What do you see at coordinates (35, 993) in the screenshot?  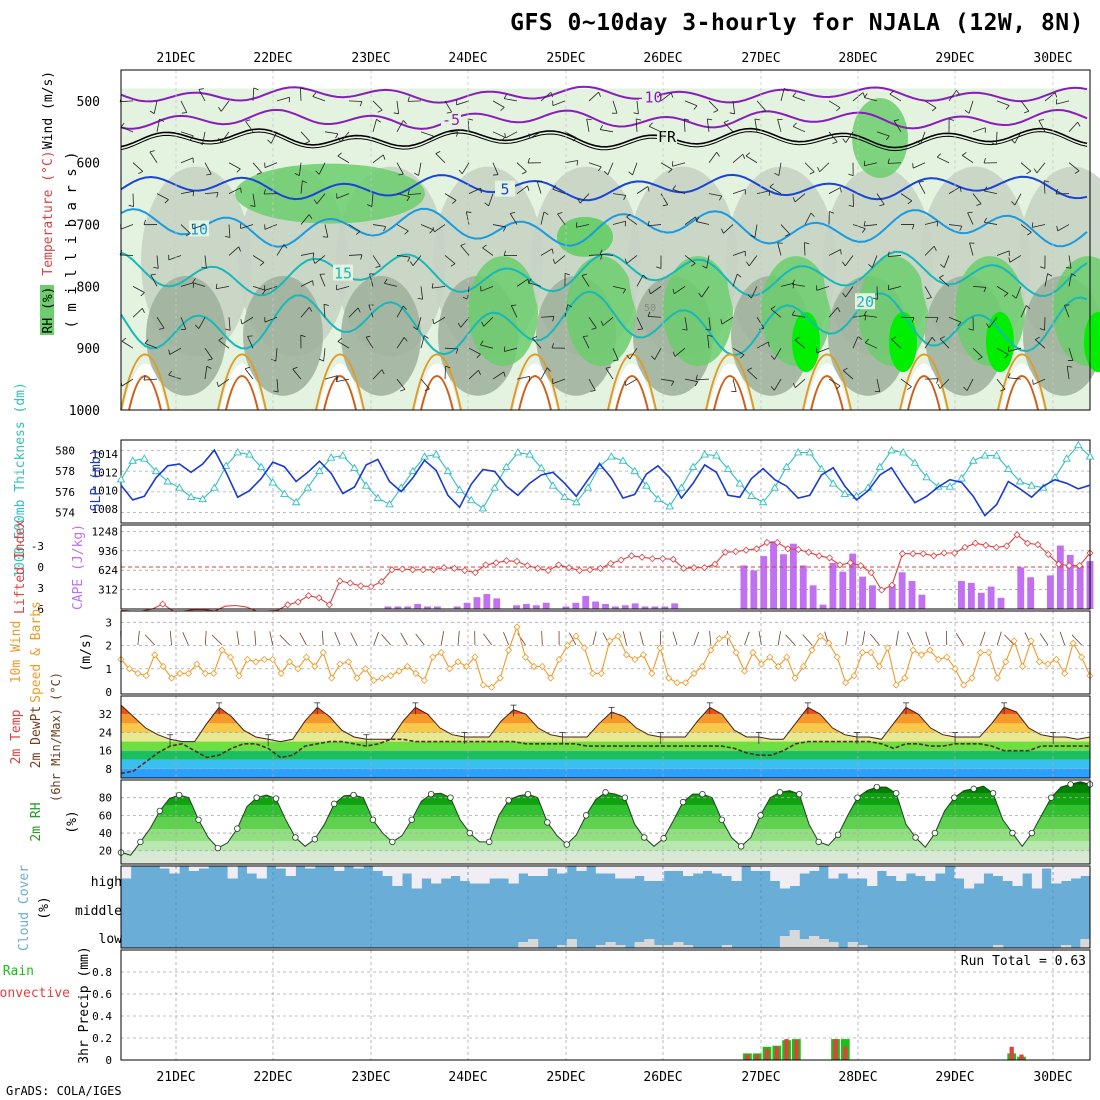 I see `precip-convective-label: Convective` at bounding box center [35, 993].